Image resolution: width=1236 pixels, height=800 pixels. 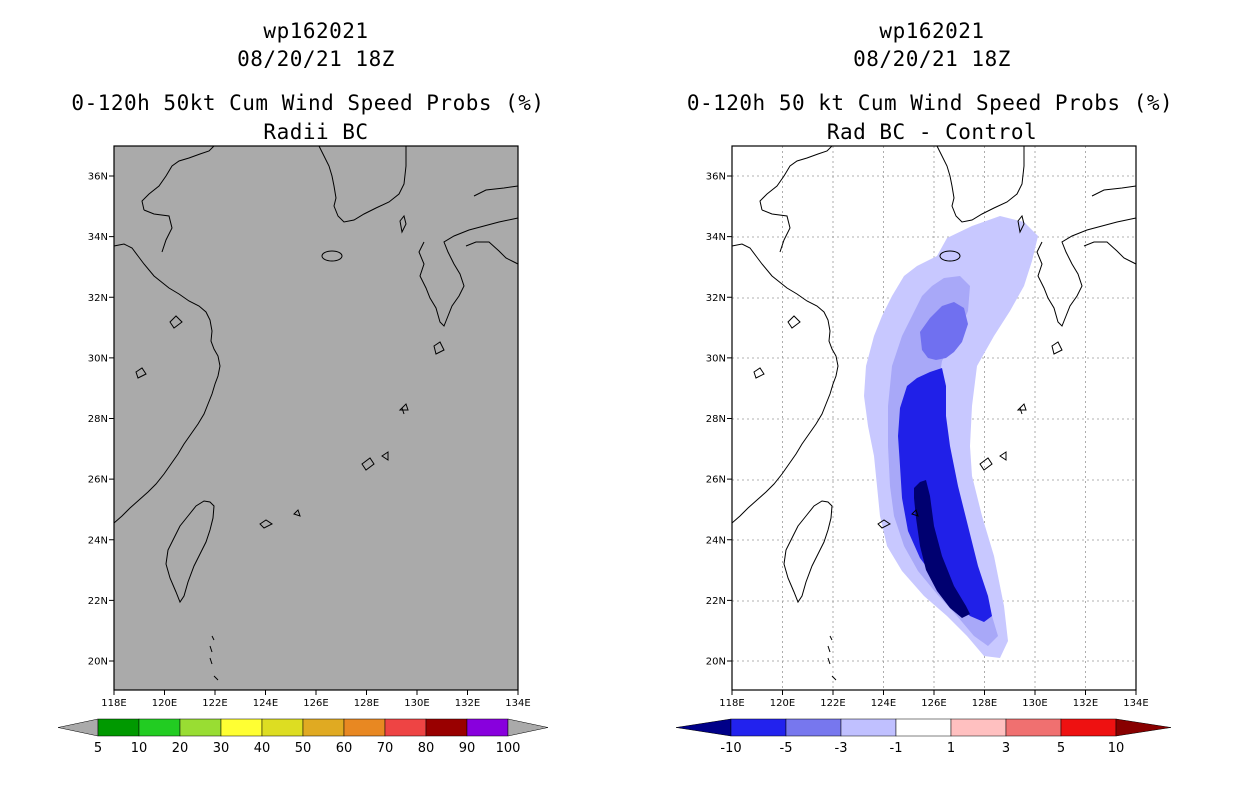 What do you see at coordinates (528, 727) in the screenshot?
I see `left-colorbar-high-arrow` at bounding box center [528, 727].